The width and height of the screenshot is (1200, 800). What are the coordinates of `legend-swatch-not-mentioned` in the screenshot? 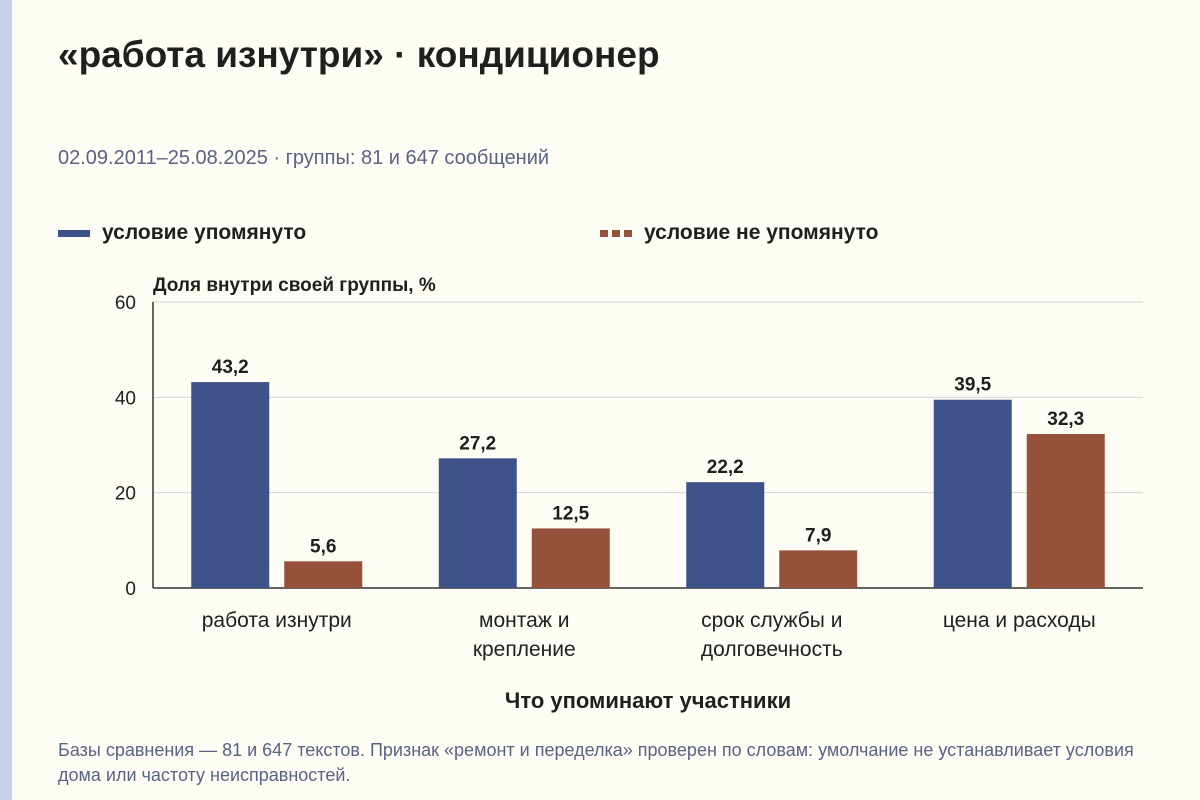 It's located at (616, 233).